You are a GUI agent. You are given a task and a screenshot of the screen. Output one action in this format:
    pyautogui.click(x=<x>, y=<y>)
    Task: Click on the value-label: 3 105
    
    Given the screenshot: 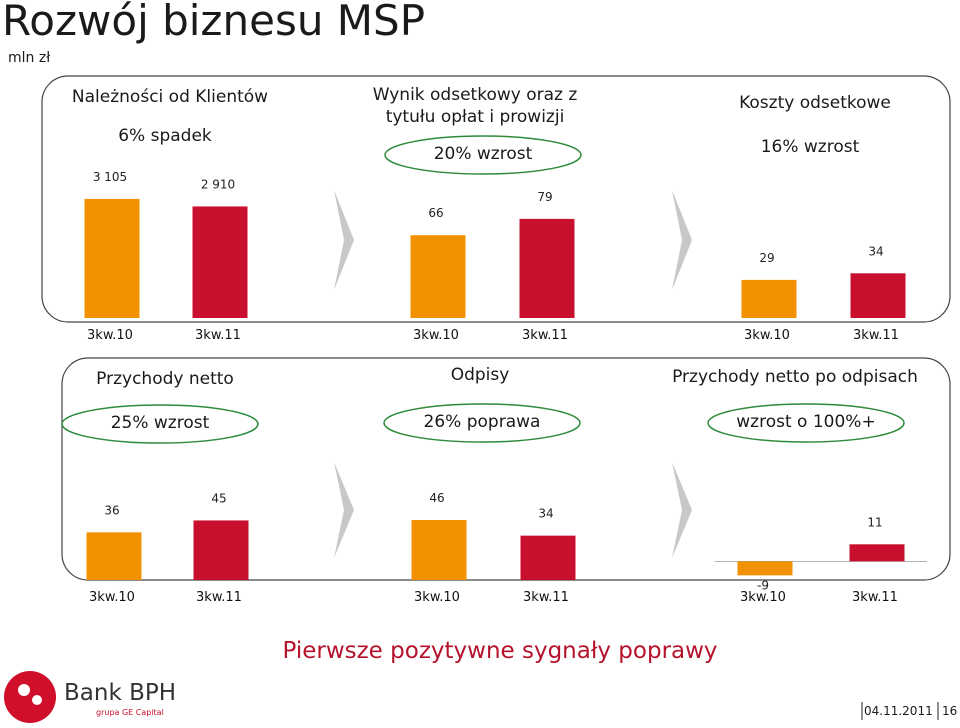 What is the action you would take?
    pyautogui.click(x=110, y=177)
    